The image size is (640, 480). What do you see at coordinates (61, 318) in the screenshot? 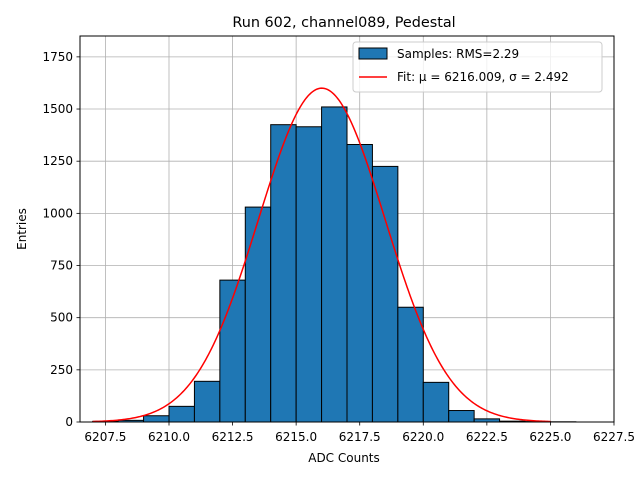
I see `y-tick-label: 500` at bounding box center [61, 318].